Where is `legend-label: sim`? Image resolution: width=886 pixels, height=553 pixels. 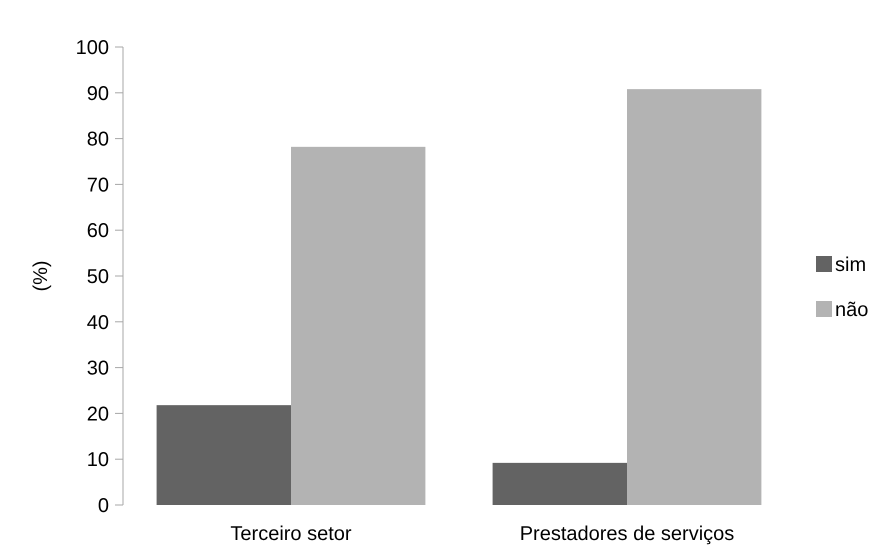 legend-label: sim is located at coordinates (850, 265).